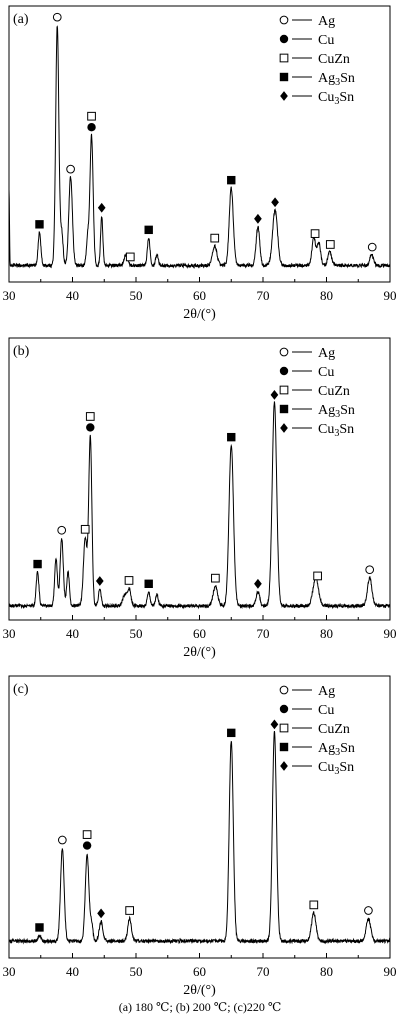  I want to click on panel-label: (a), so click(21, 19).